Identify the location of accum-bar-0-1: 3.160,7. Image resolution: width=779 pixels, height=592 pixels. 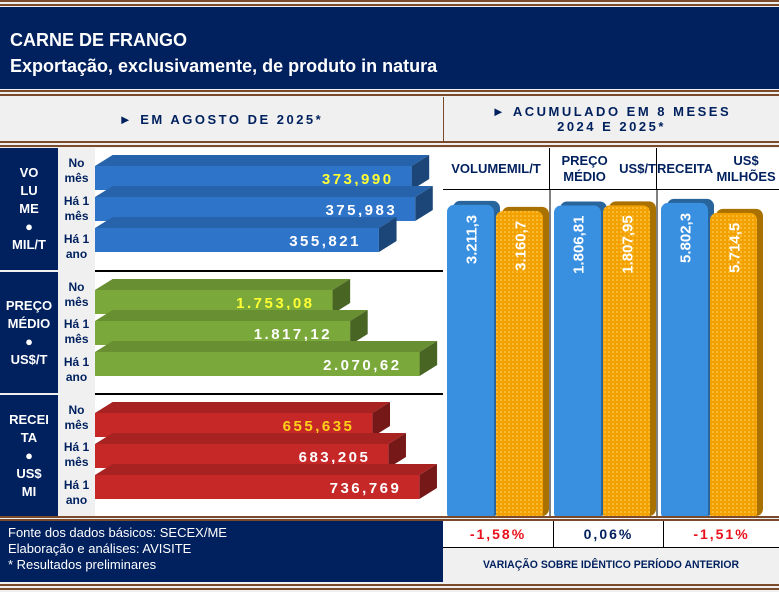
(522, 361).